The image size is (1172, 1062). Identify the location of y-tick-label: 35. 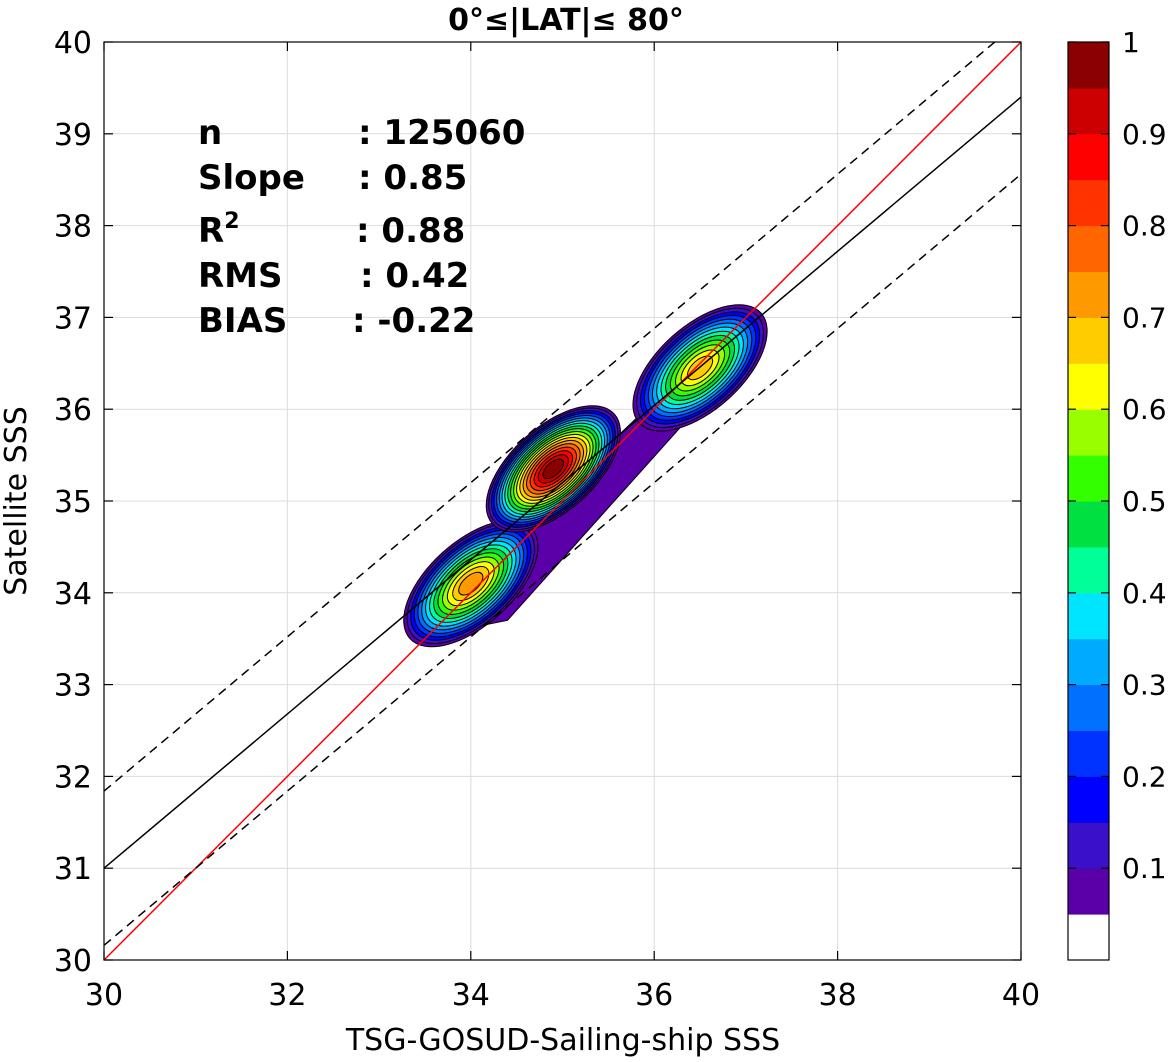
(73, 502).